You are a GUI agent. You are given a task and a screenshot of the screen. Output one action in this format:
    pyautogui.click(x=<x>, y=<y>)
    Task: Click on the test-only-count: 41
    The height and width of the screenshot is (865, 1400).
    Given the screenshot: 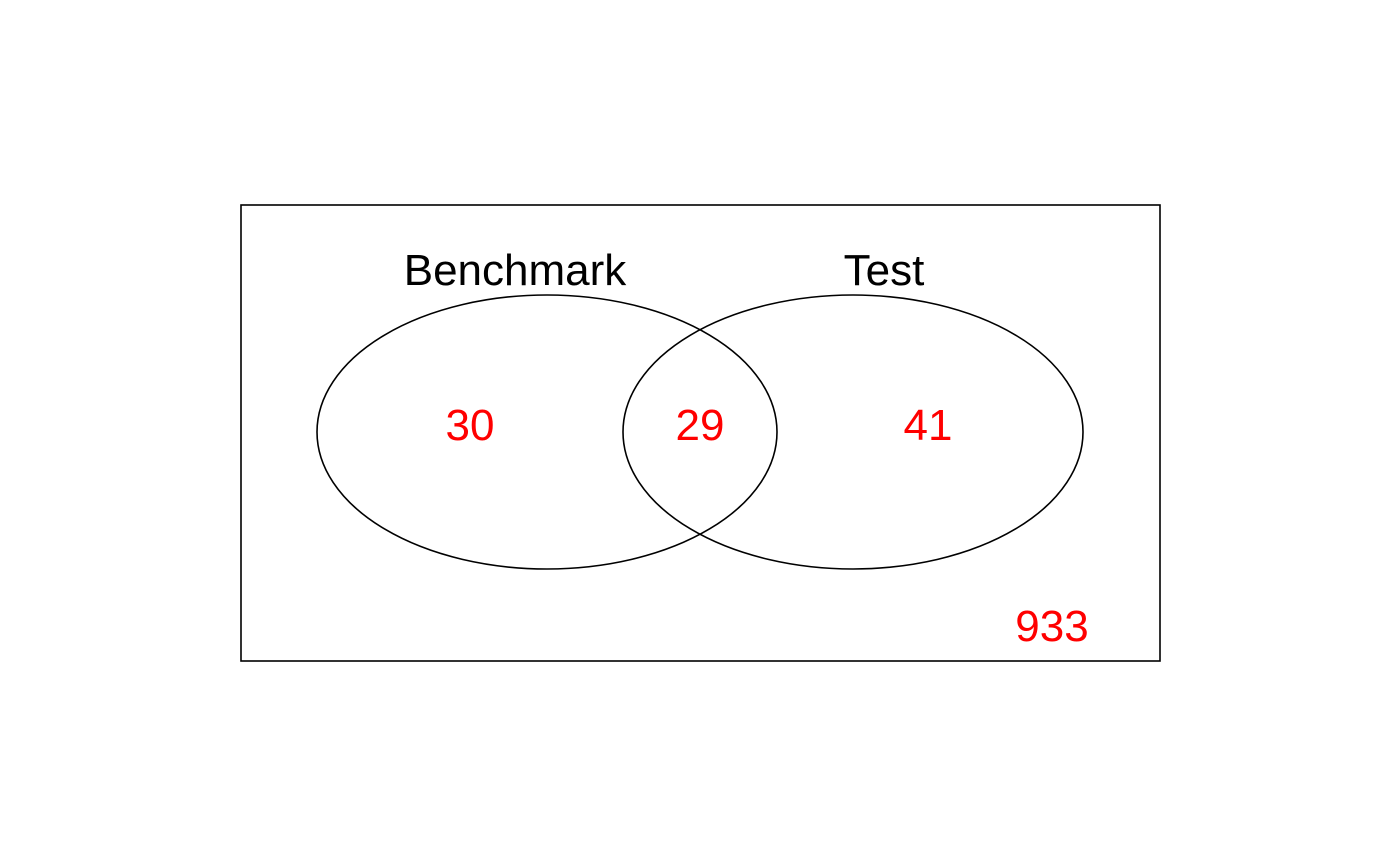 What is the action you would take?
    pyautogui.click(x=928, y=425)
    